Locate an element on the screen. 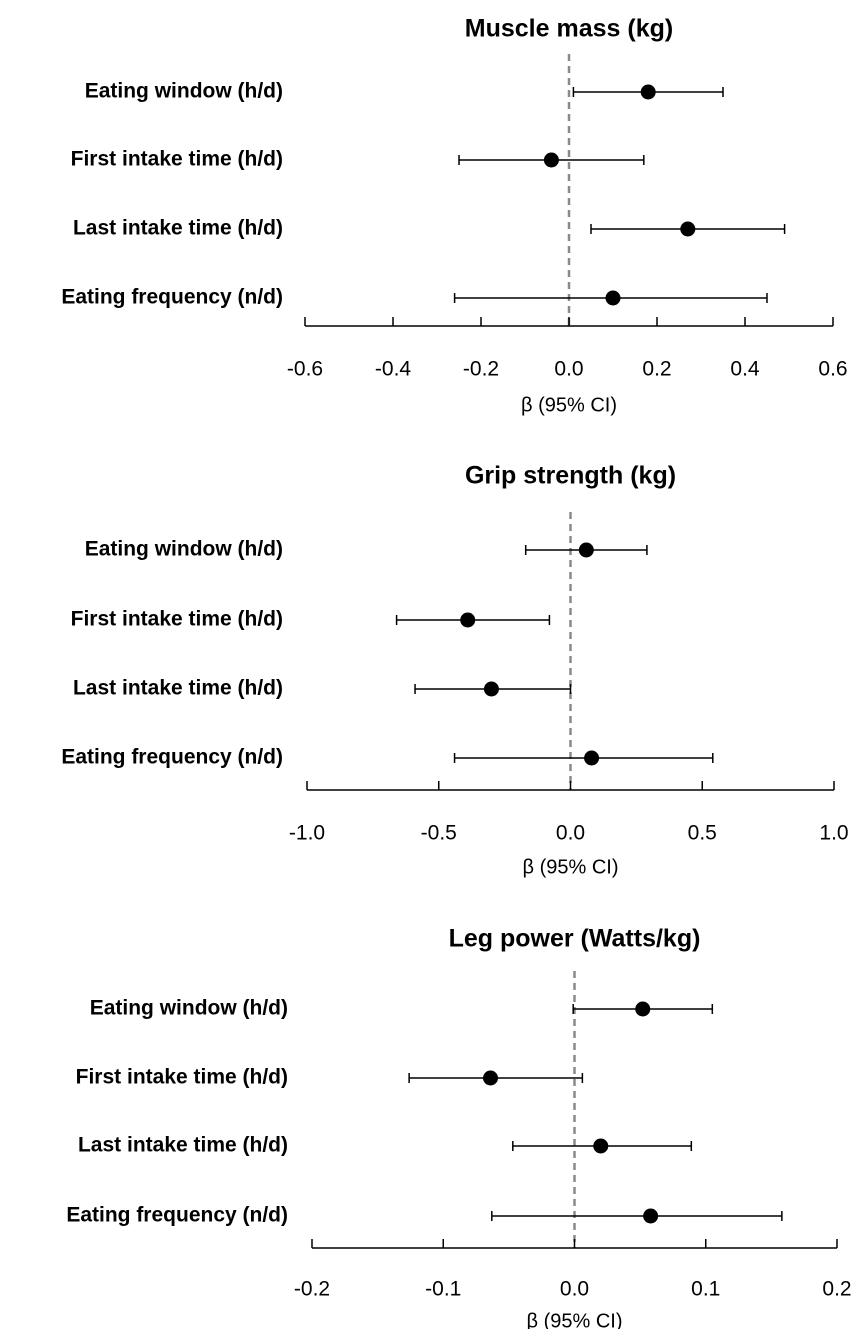 The width and height of the screenshot is (856, 1329). x-tick-label: -0.5 is located at coordinates (439, 833).